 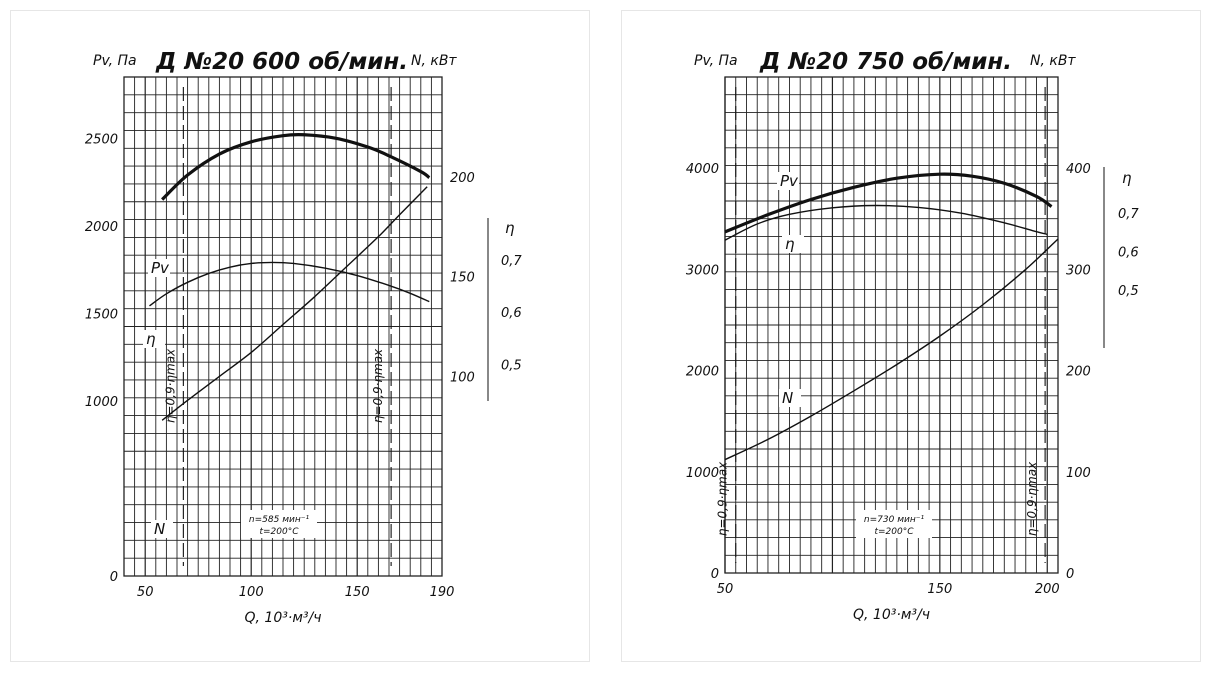 What do you see at coordinates (251, 592) in the screenshot?
I see `x-tick-label: 100` at bounding box center [251, 592].